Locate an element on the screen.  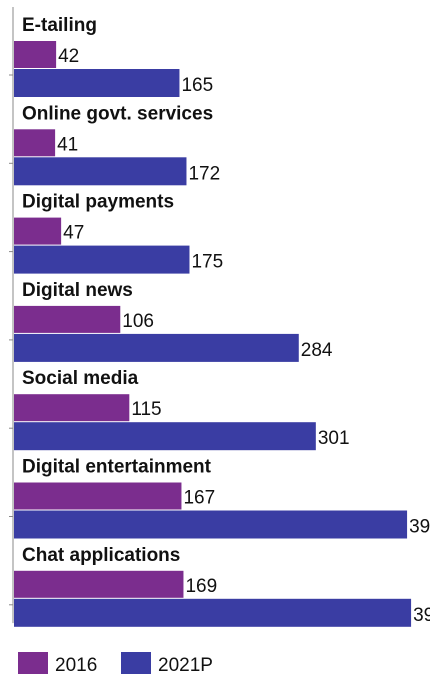
axis-layer is located at coordinates (11, 315).